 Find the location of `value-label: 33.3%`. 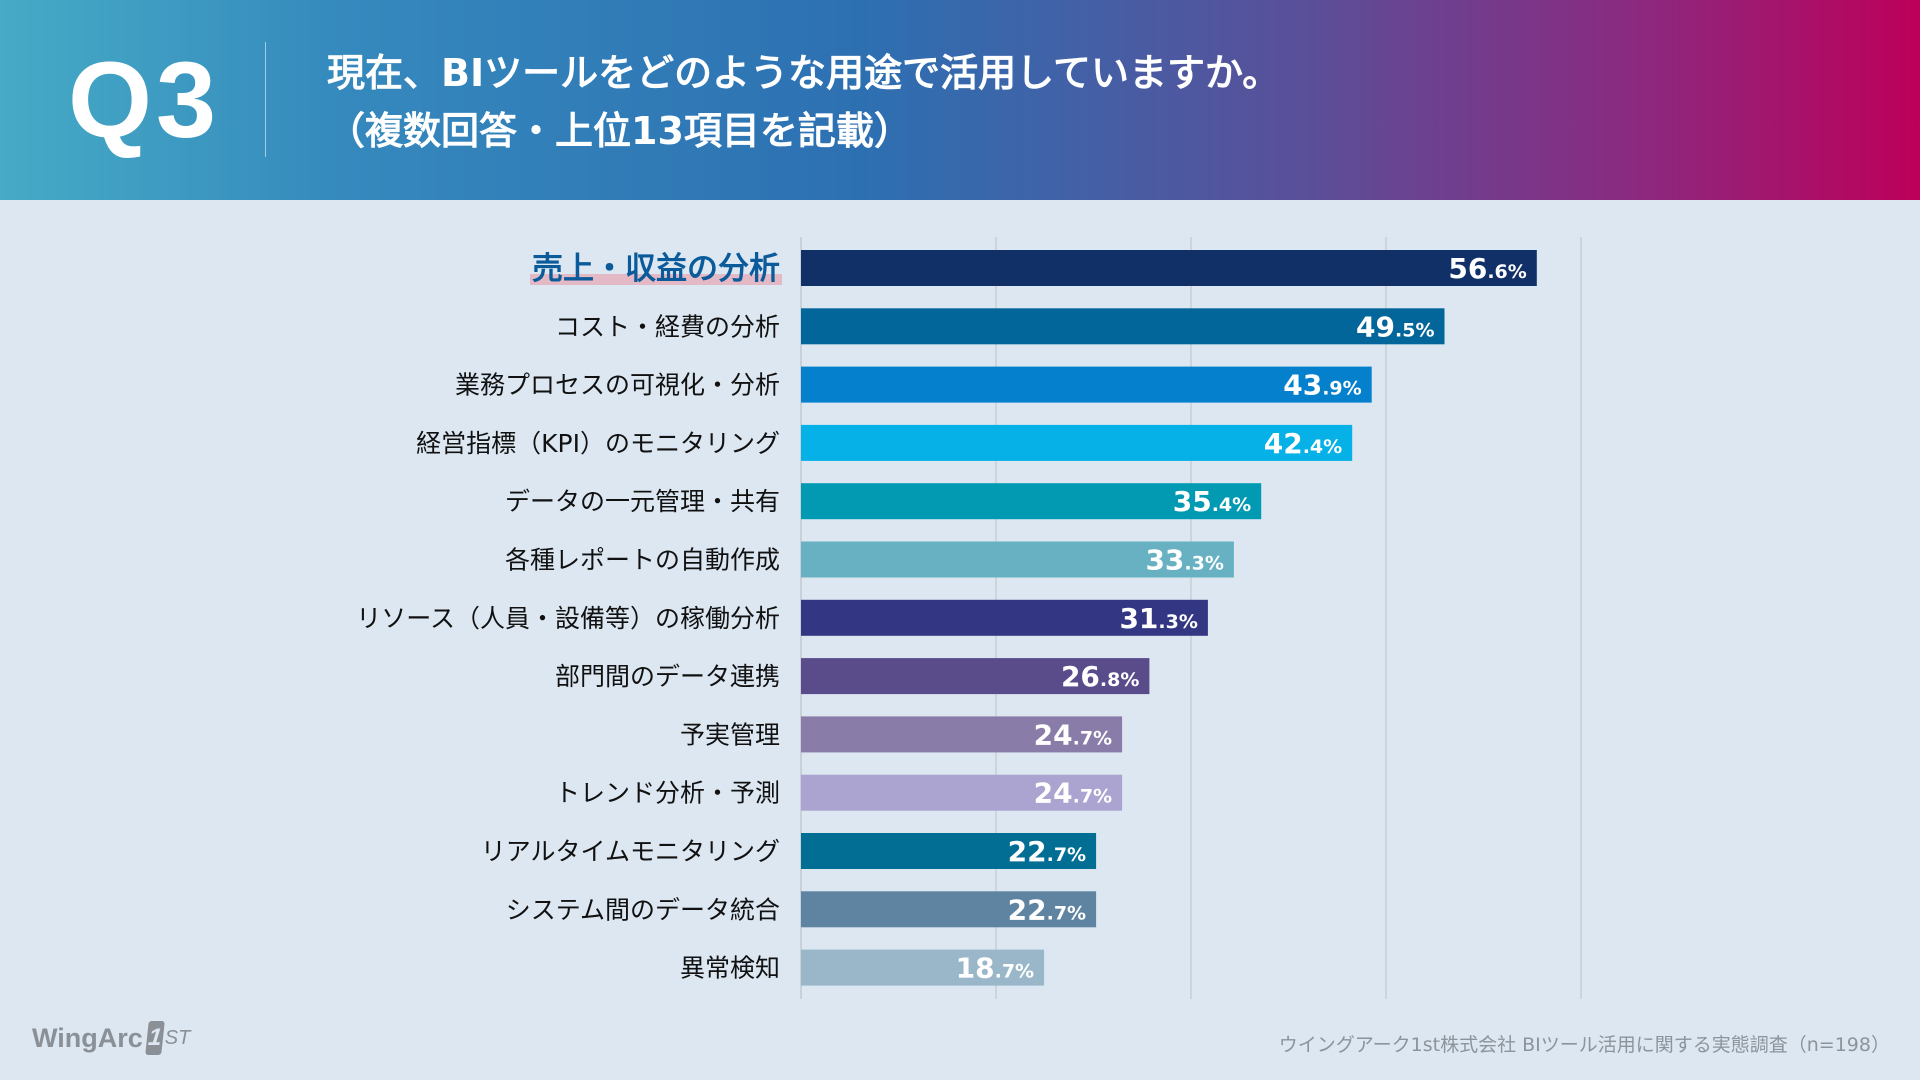

value-label: 33.3% is located at coordinates (1184, 560).